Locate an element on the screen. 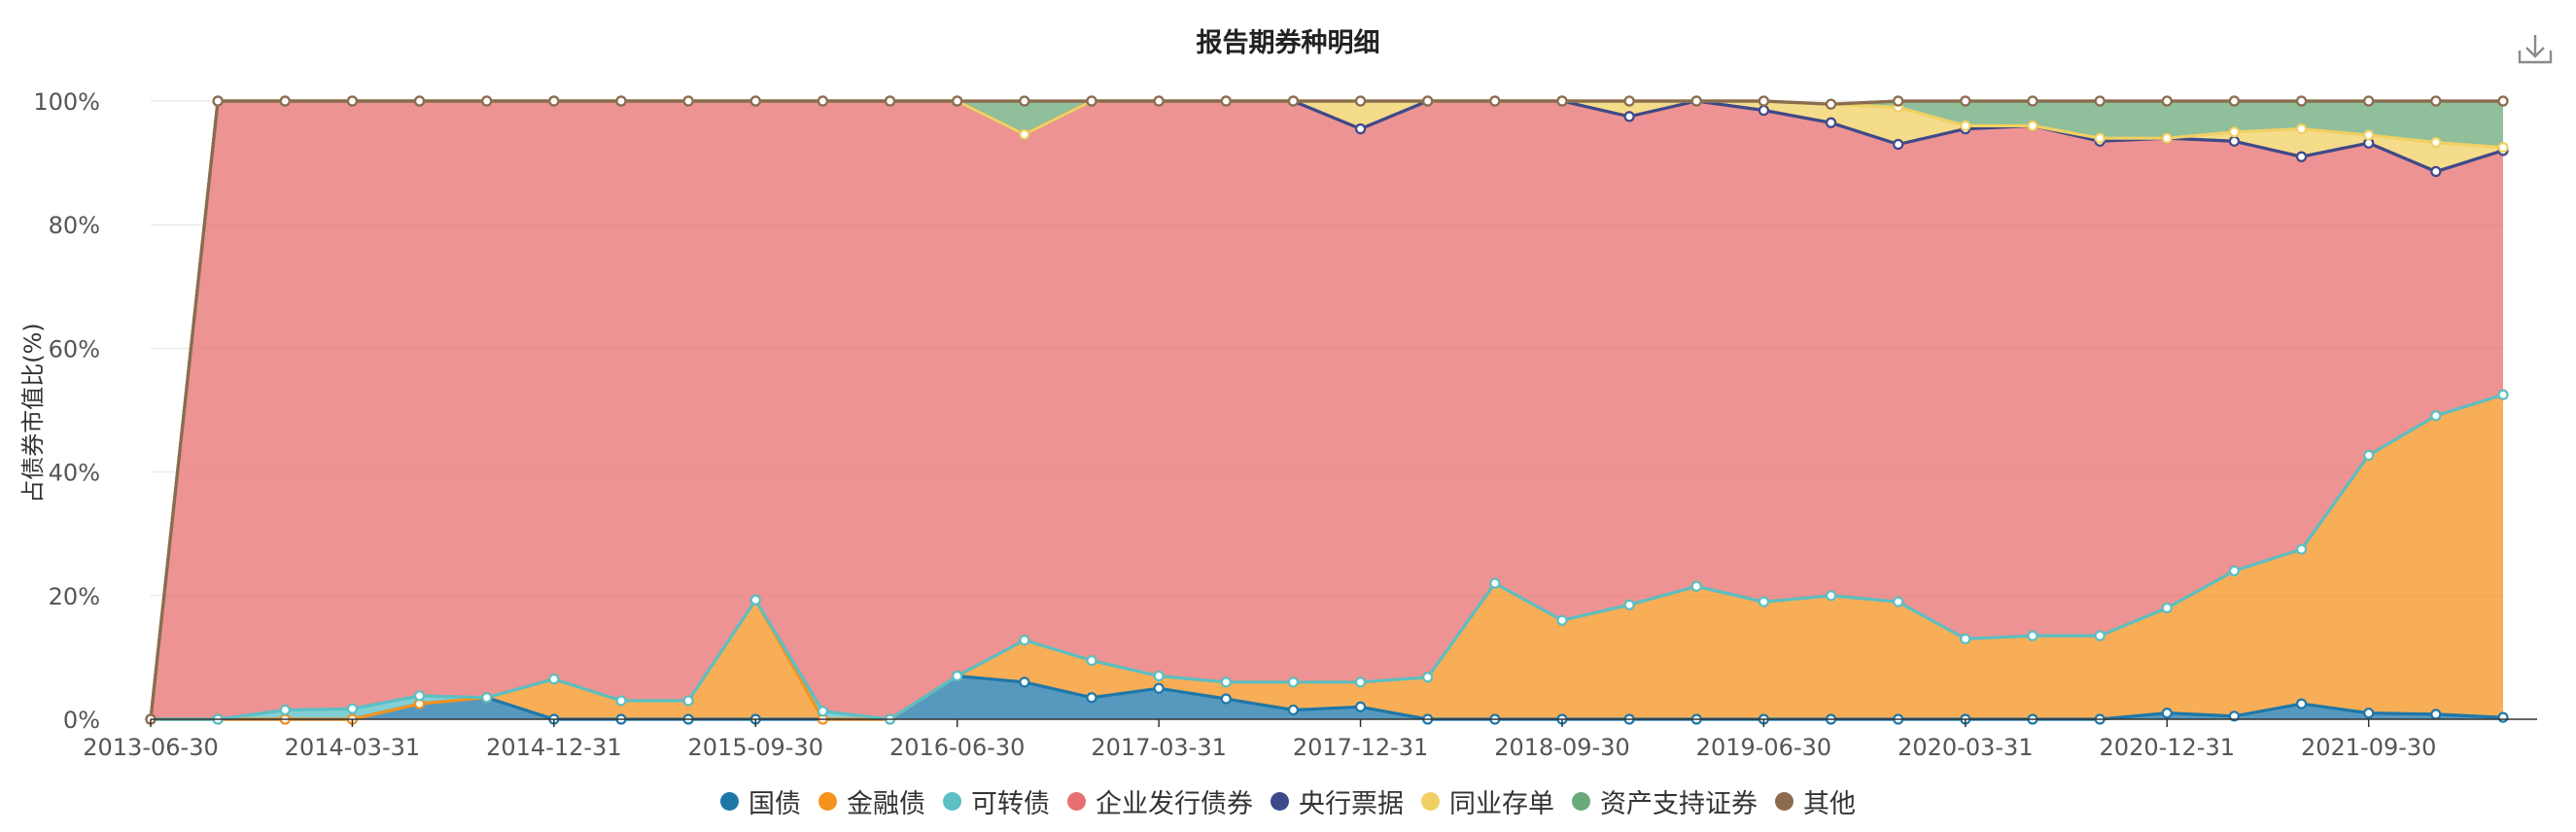  legend-item: 同业存单 is located at coordinates (1487, 801).